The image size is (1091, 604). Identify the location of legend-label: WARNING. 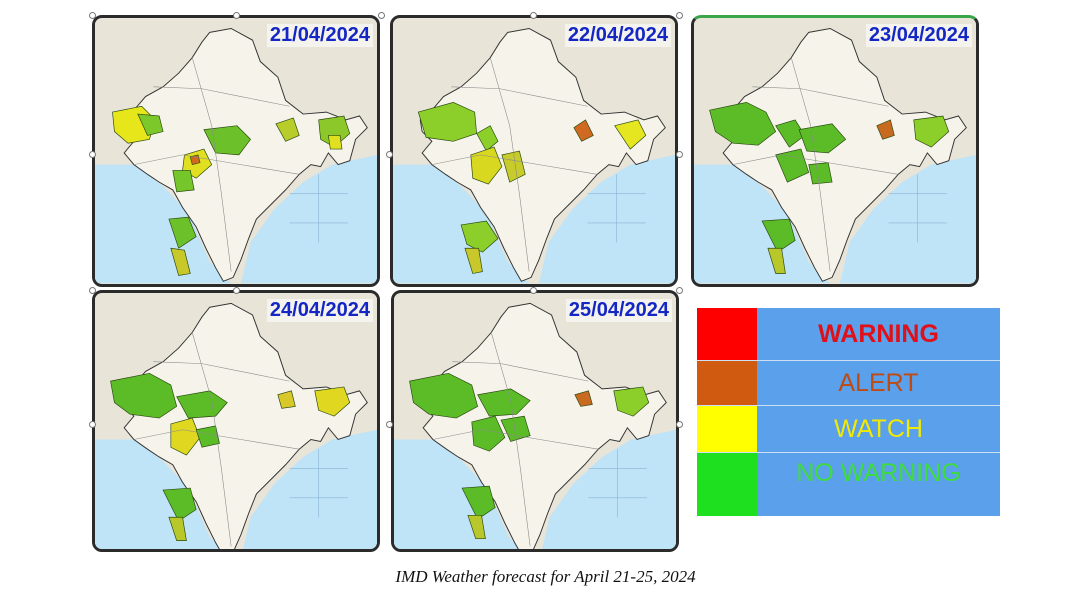
(878, 333).